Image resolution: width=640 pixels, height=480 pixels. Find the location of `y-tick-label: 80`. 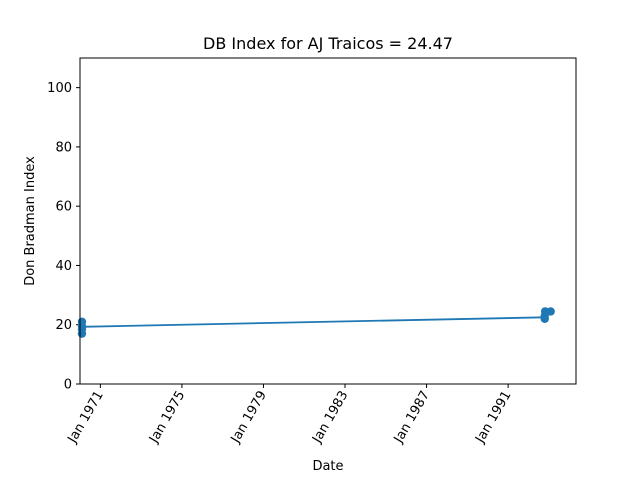

y-tick-label: 80 is located at coordinates (63, 147).